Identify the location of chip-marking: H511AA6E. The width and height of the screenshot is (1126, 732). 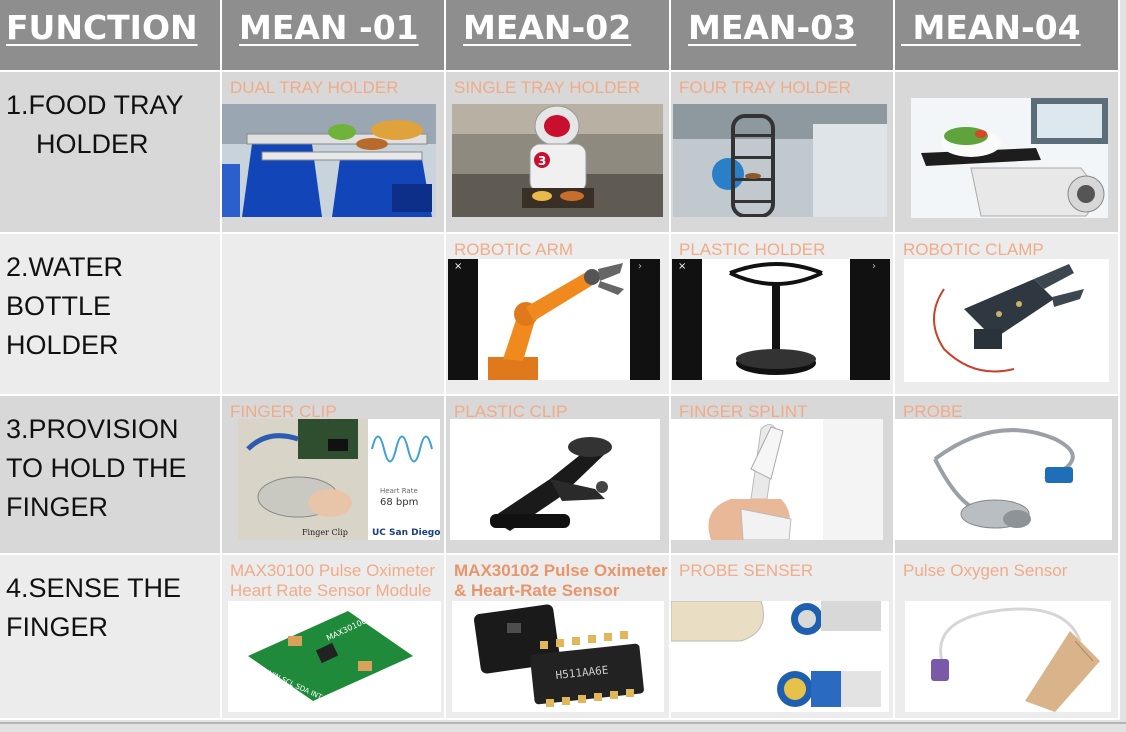
(582, 673).